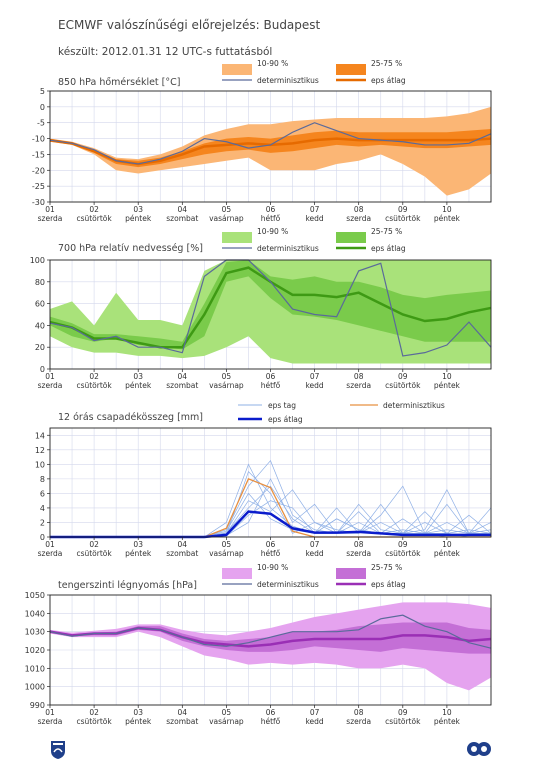 The width and height of the screenshot is (543, 768). What do you see at coordinates (315, 209) in the screenshot?
I see `xtick-date-temp: 07` at bounding box center [315, 209].